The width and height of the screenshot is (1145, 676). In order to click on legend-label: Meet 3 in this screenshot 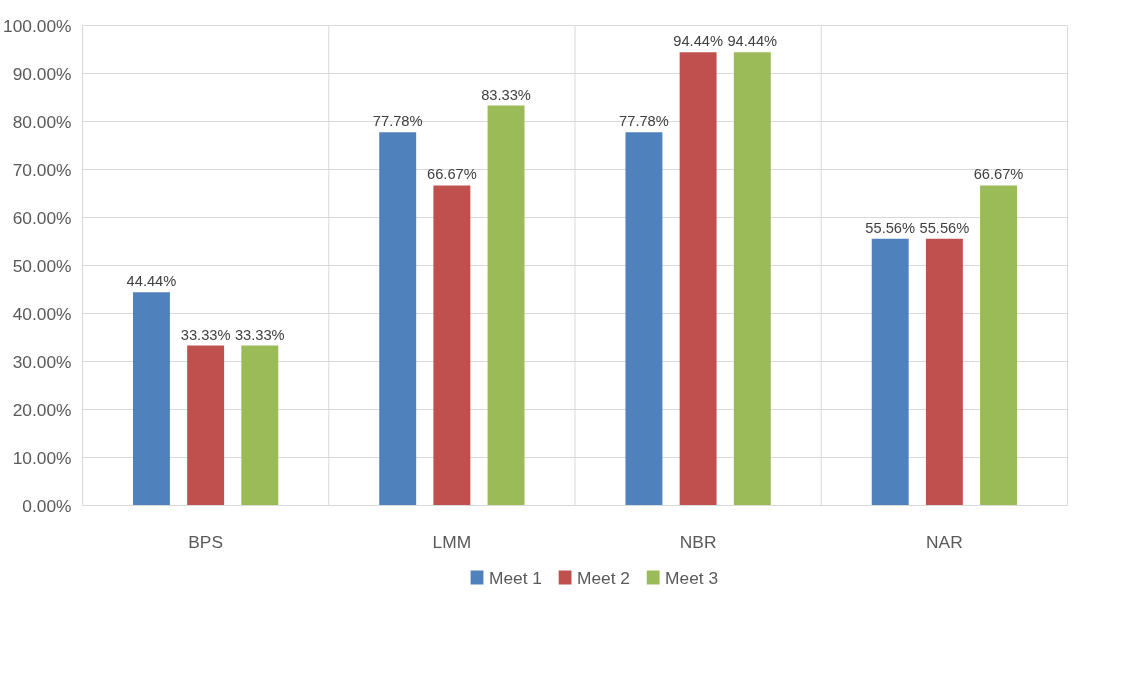, I will do `click(692, 577)`.